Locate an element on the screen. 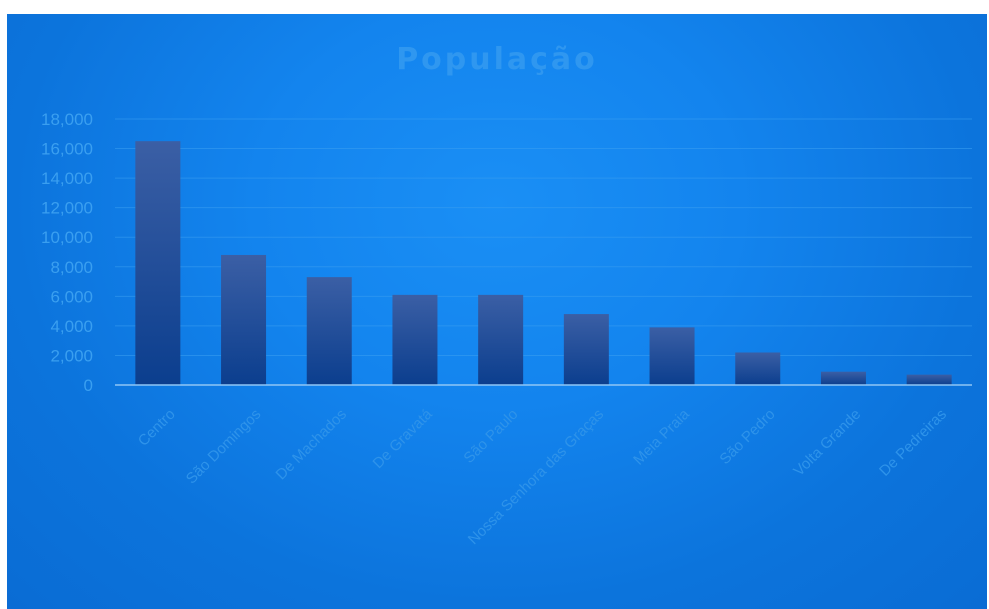 The height and width of the screenshot is (609, 989). x-category-label: De Machados is located at coordinates (311, 444).